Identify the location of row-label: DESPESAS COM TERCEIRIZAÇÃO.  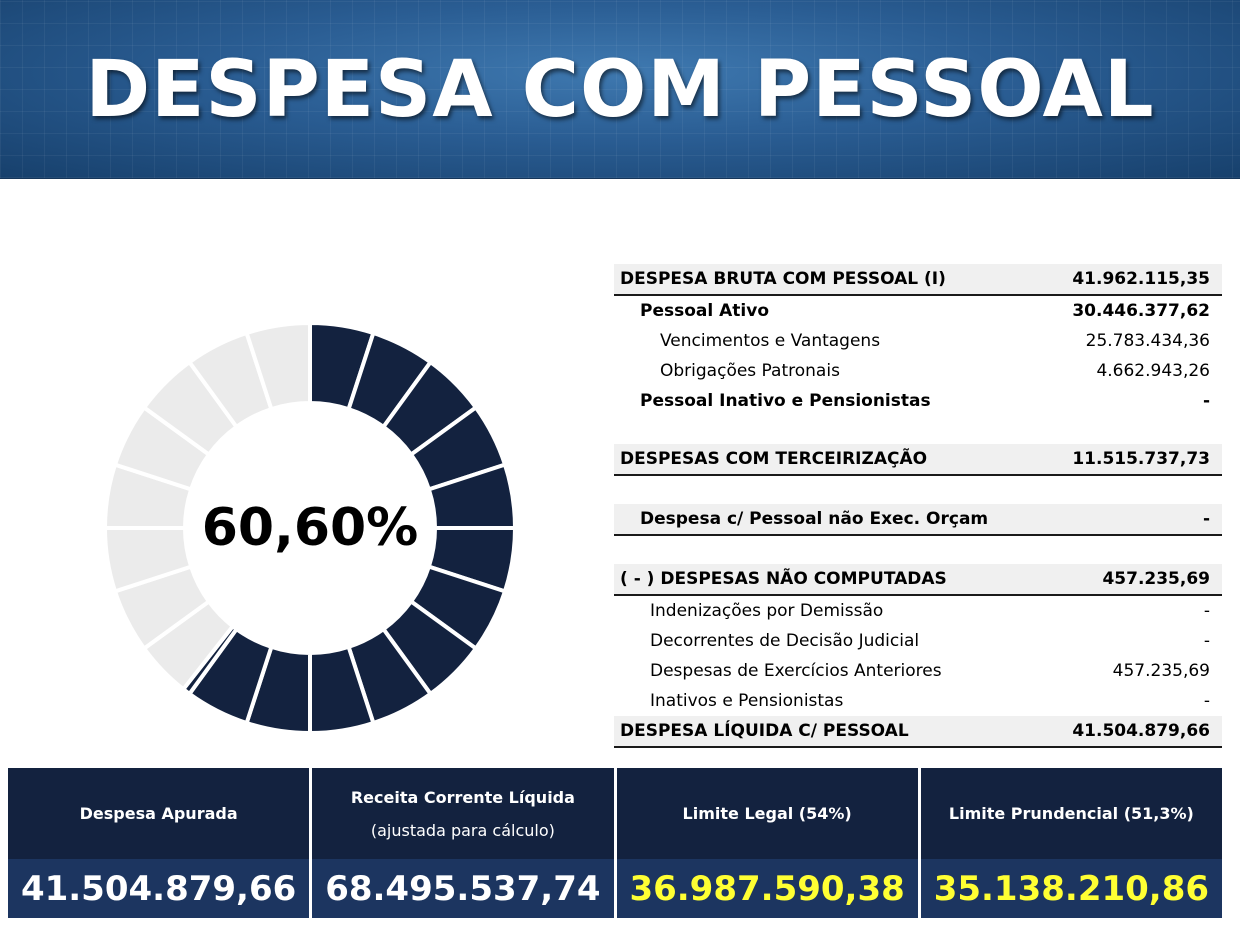
(774, 459).